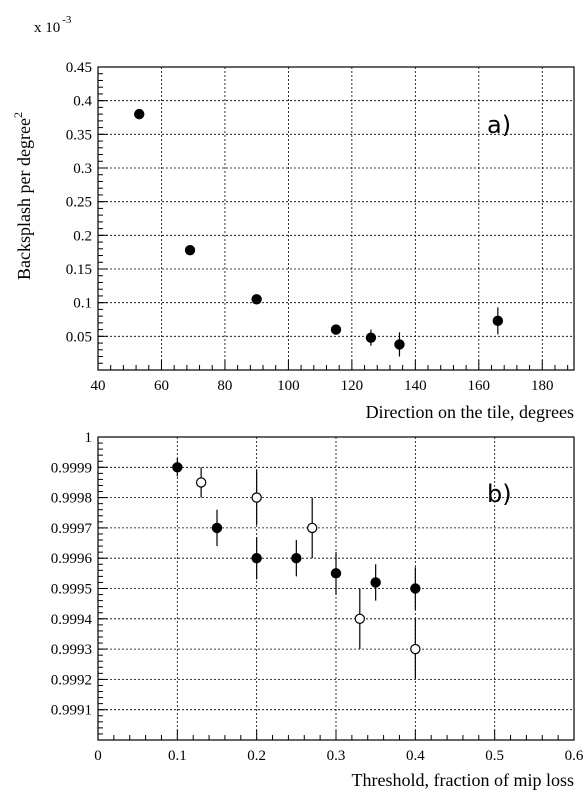  Describe the element at coordinates (296, 569) in the screenshot. I see `panel-b-marks` at that location.